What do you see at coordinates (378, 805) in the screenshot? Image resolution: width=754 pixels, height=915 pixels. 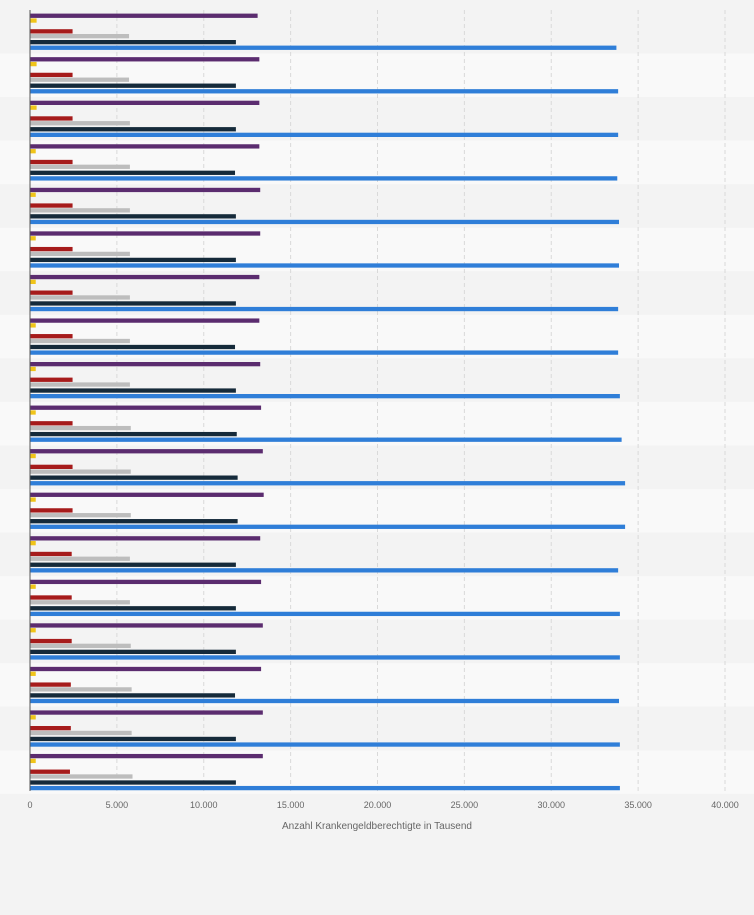 I see `x-tick-label: 20.000` at bounding box center [378, 805].